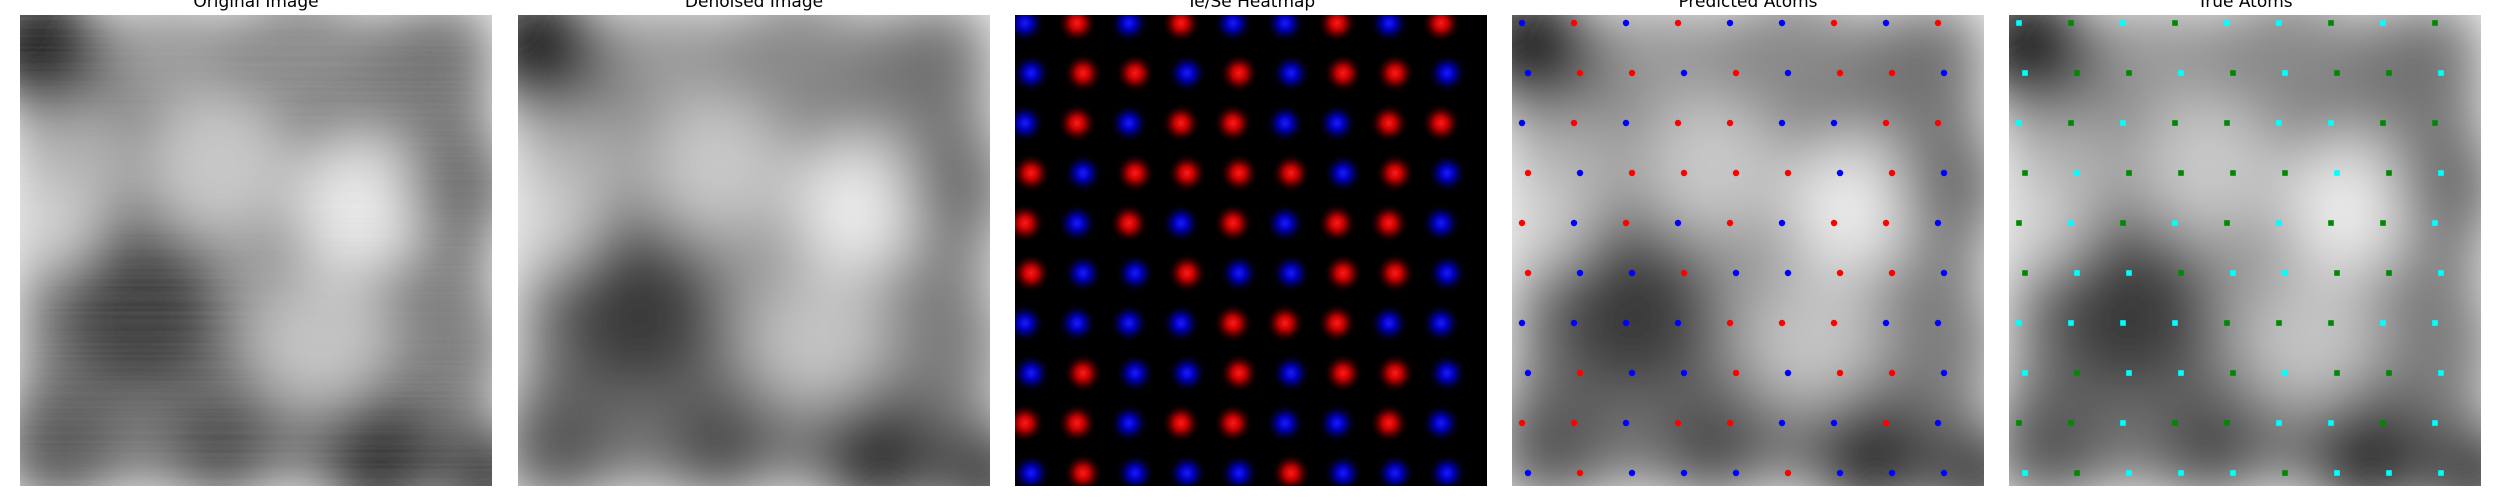 This screenshot has width=2500, height=500. Describe the element at coordinates (256, 6) in the screenshot. I see `panel-title: Original Image` at that location.